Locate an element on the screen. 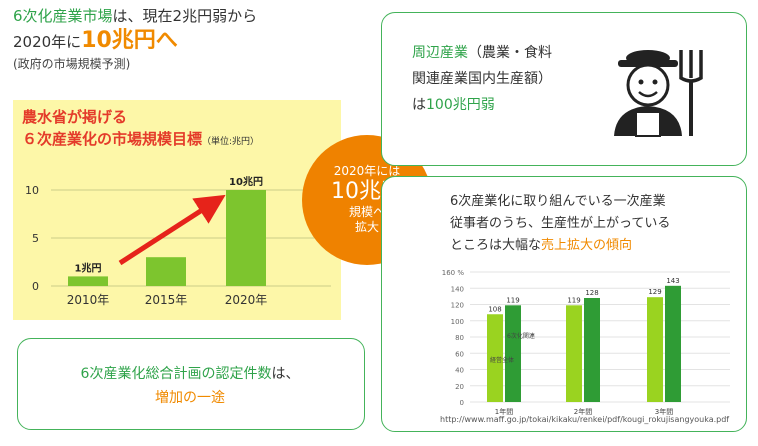 The height and width of the screenshot is (446, 758). sg-value-label: 128 is located at coordinates (591, 293).